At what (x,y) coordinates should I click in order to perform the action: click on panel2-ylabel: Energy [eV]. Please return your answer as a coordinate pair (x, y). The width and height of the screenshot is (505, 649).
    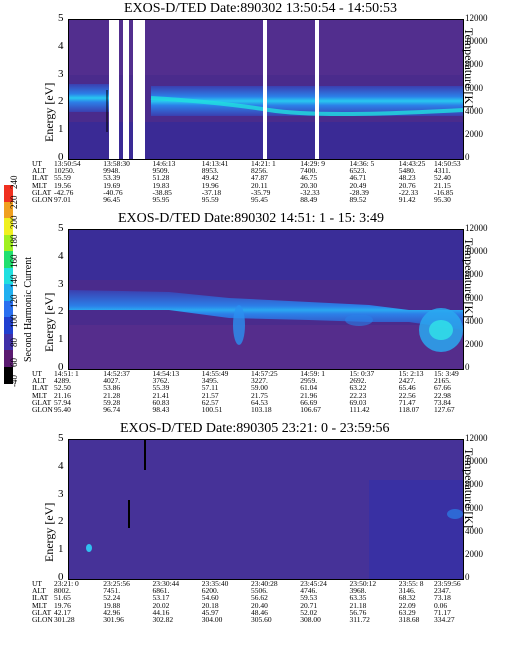
    Looking at the image, I should click on (49, 322).